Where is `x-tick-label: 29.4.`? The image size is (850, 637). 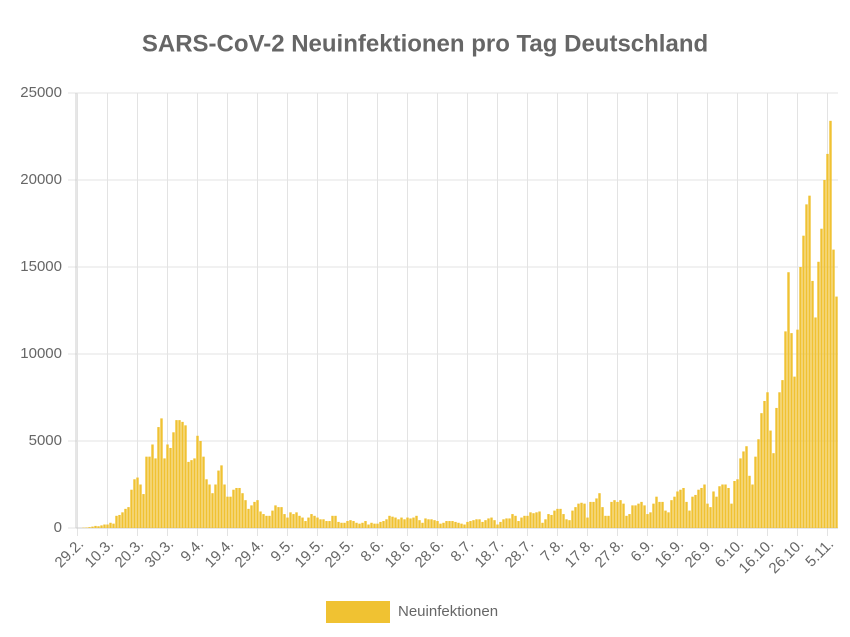 x-tick-label: 29.4. is located at coordinates (250, 554).